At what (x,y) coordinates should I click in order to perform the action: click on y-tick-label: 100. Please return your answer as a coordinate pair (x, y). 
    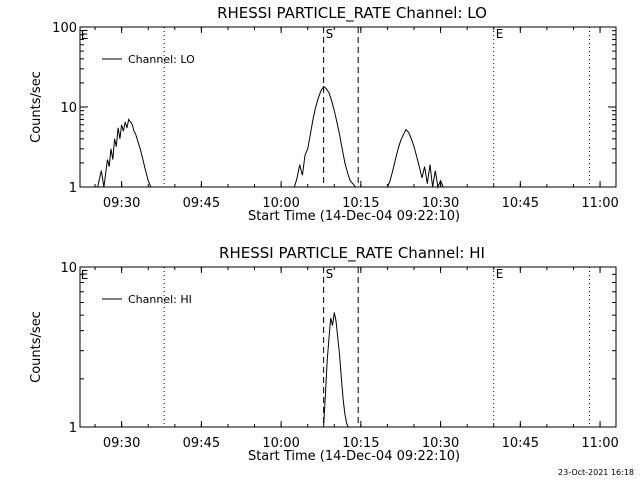
    Looking at the image, I should click on (64, 28).